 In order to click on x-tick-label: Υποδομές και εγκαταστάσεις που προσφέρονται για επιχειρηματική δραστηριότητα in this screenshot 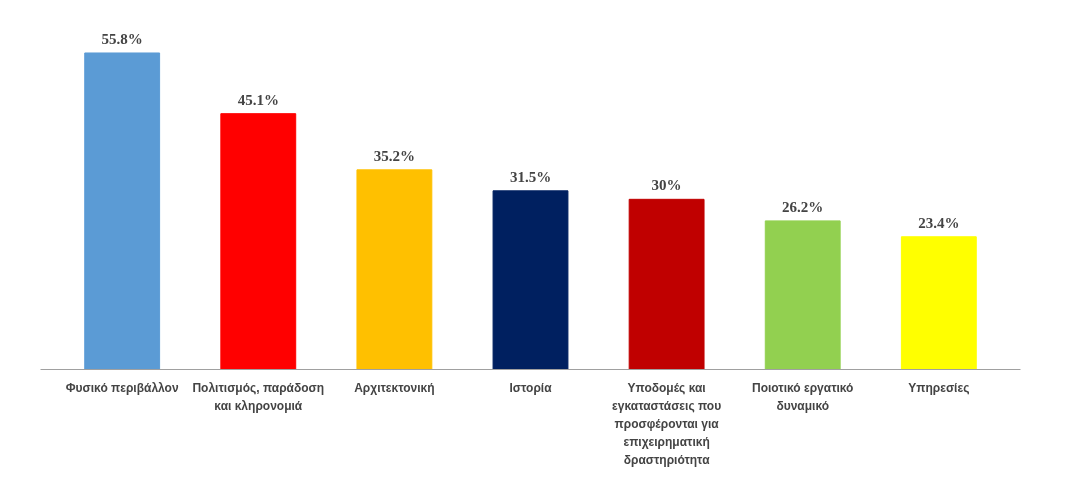, I will do `click(667, 424)`.